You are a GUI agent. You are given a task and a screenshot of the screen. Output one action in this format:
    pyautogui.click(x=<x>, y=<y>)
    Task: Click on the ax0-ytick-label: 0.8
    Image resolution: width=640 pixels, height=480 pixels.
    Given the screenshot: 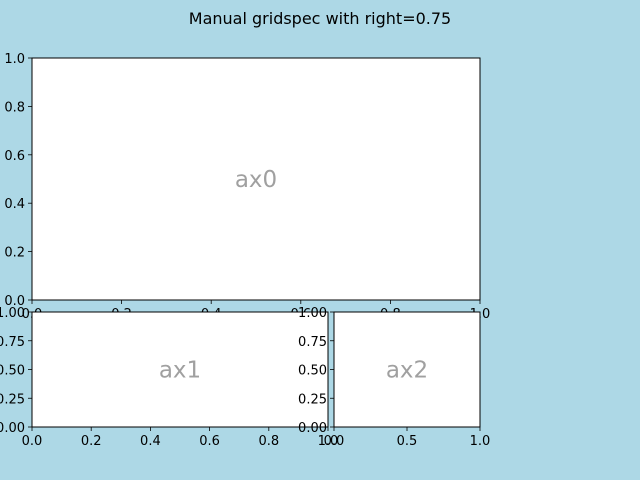 What is the action you would take?
    pyautogui.click(x=14, y=107)
    